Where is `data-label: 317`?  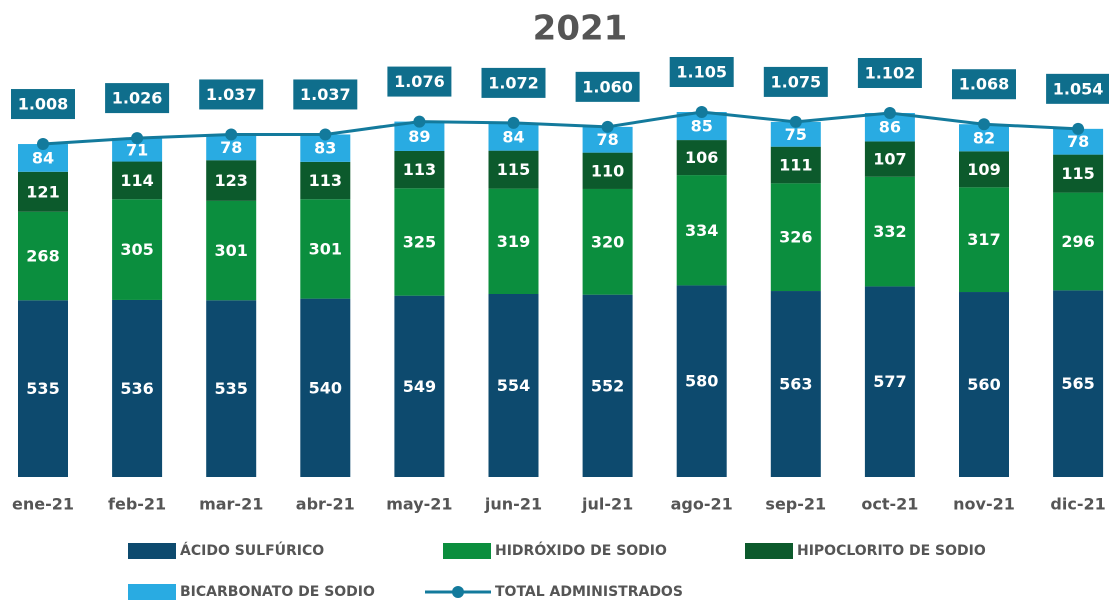 data-label: 317 is located at coordinates (983, 239).